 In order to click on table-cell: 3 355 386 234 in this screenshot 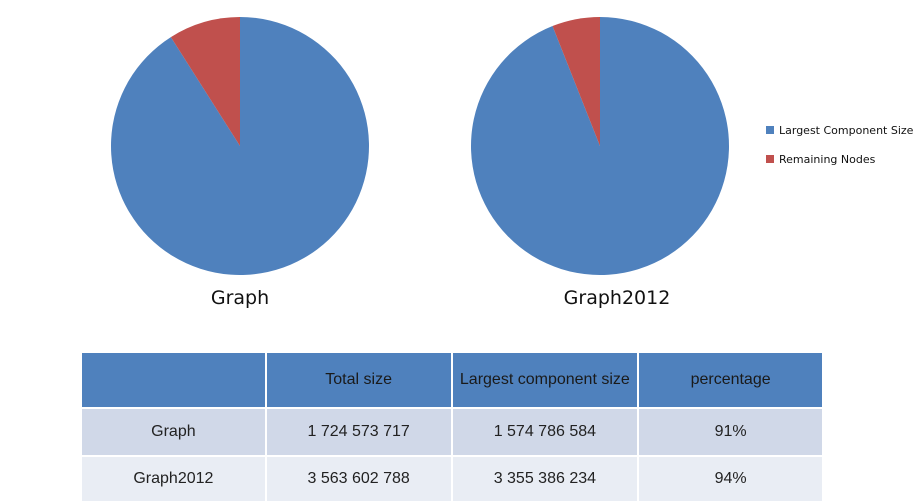, I will do `click(545, 479)`.